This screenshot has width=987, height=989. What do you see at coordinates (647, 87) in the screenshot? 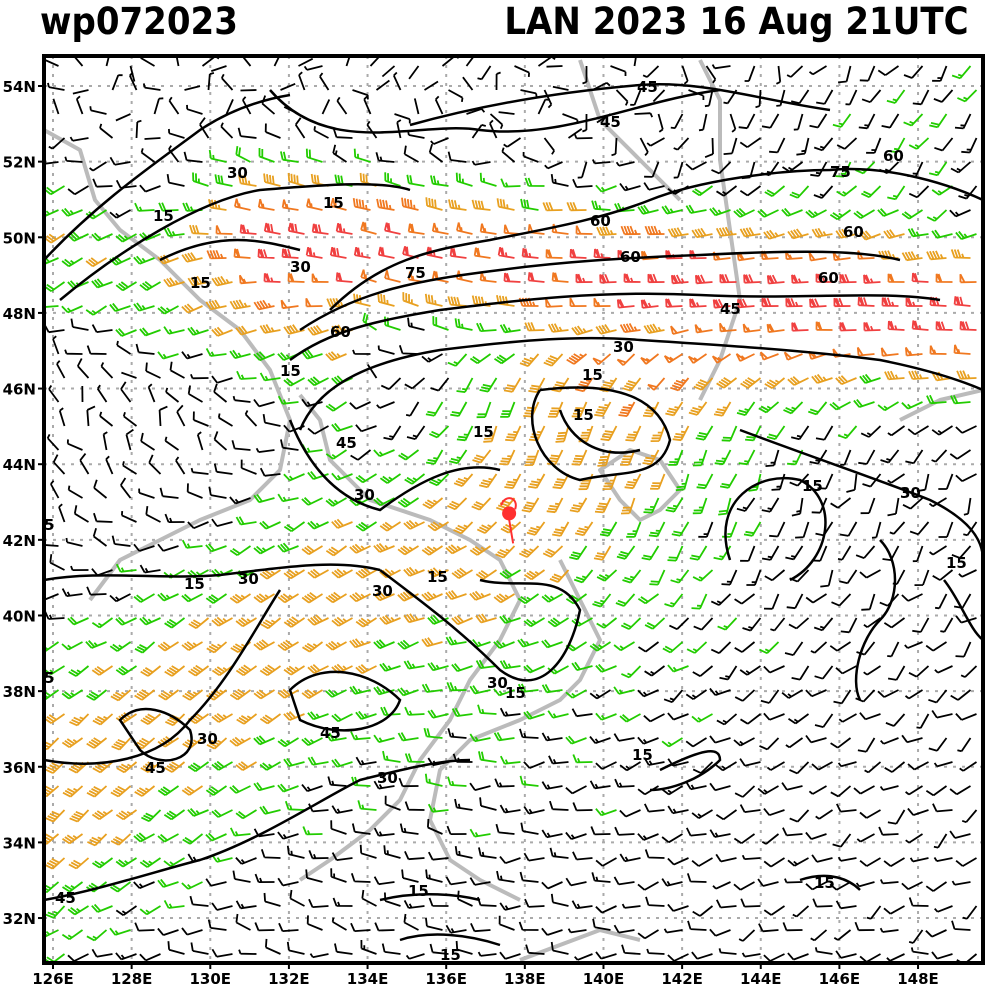
I see `contour-label: 45` at bounding box center [647, 87].